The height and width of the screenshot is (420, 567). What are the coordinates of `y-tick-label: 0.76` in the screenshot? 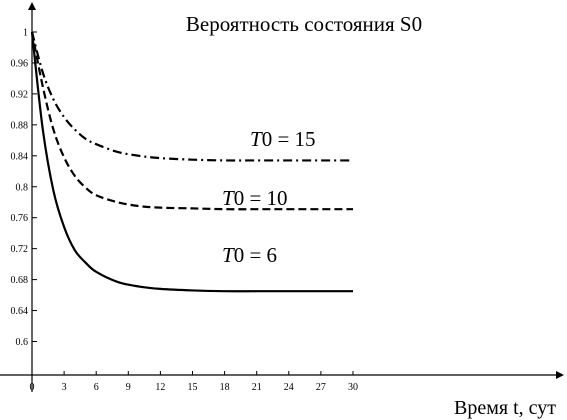 It's located at (20, 218).